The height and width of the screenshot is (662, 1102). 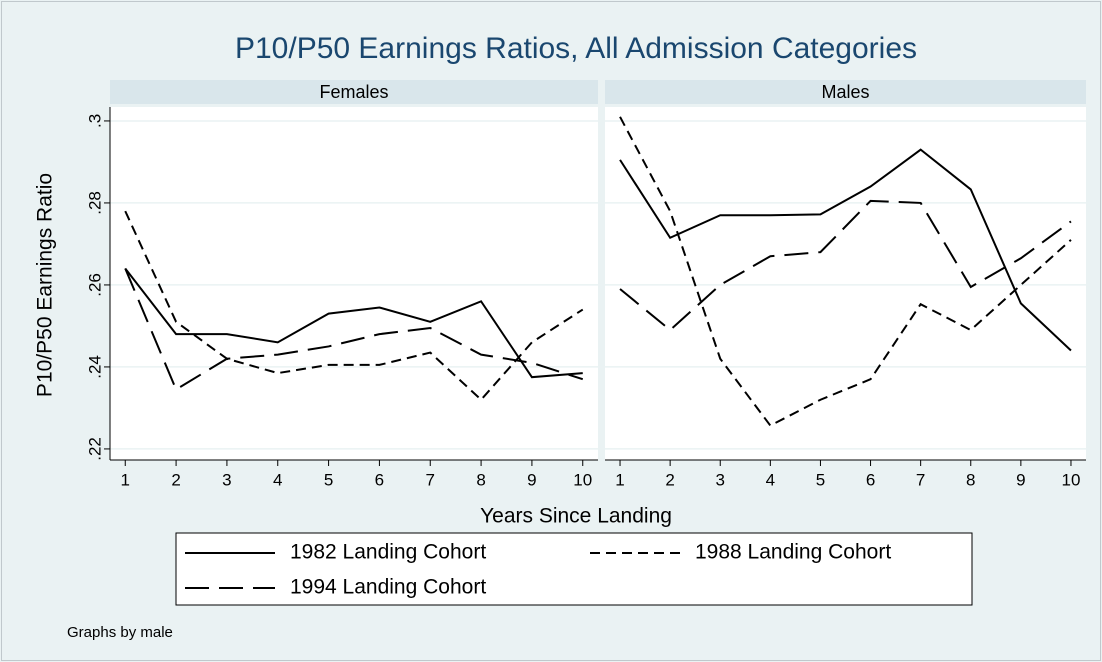 I want to click on y-axis-label: P10/P50 Earnings Ratio, so click(x=45, y=285).